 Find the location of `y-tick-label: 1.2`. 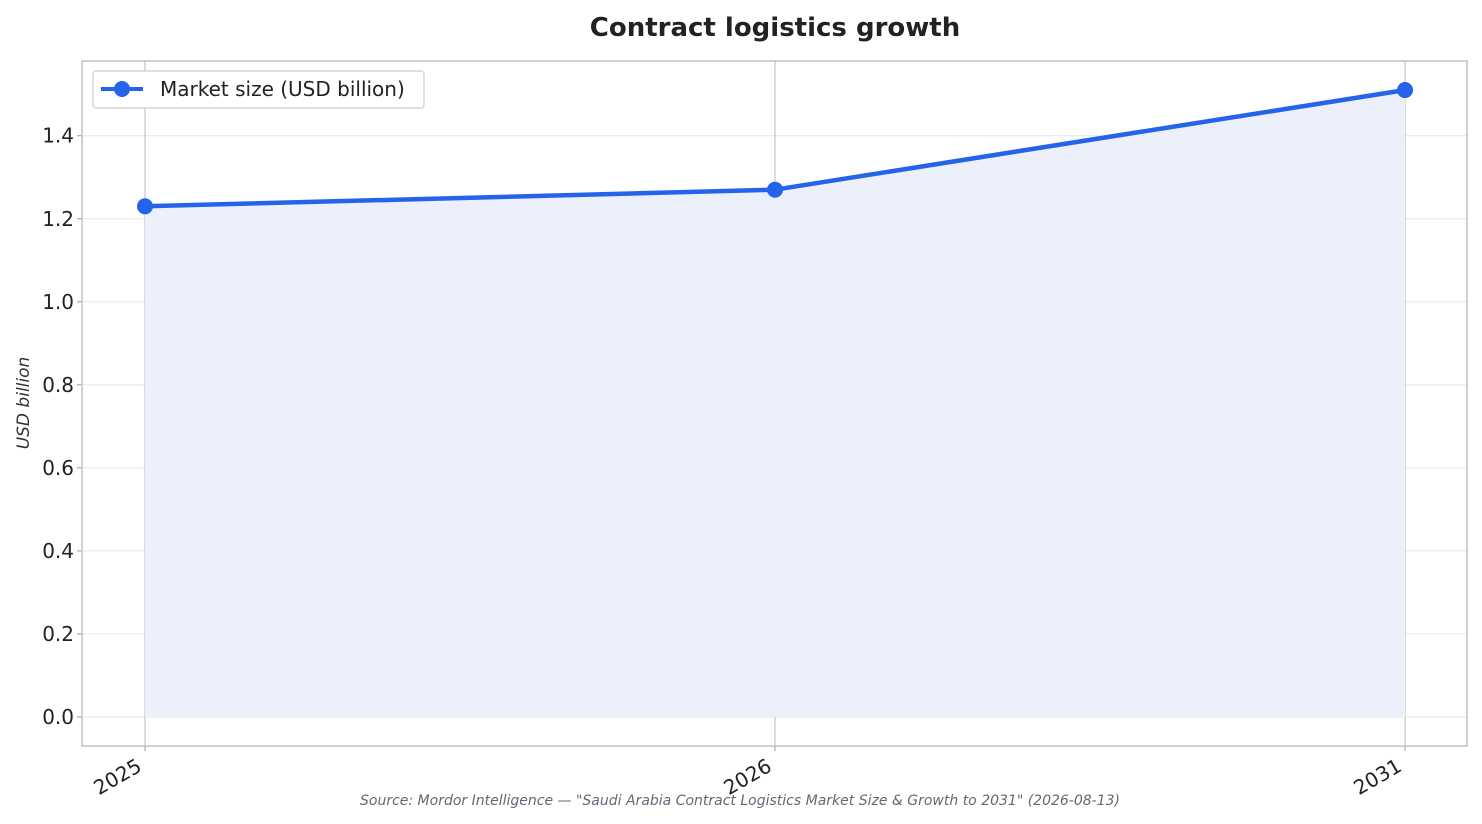

y-tick-label: 1.2 is located at coordinates (58, 219).